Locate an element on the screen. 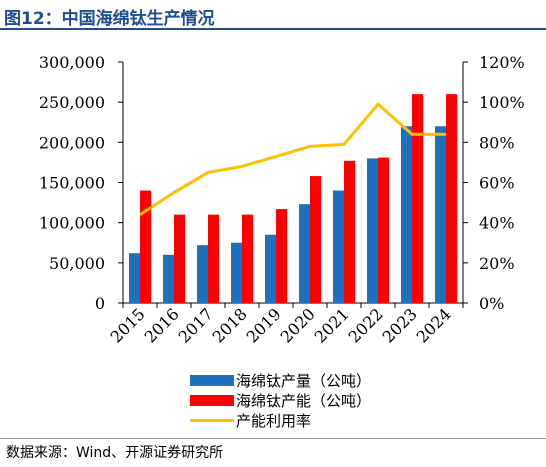  legend-item-capacity: 海绵钛产能（公吨） is located at coordinates (280, 400).